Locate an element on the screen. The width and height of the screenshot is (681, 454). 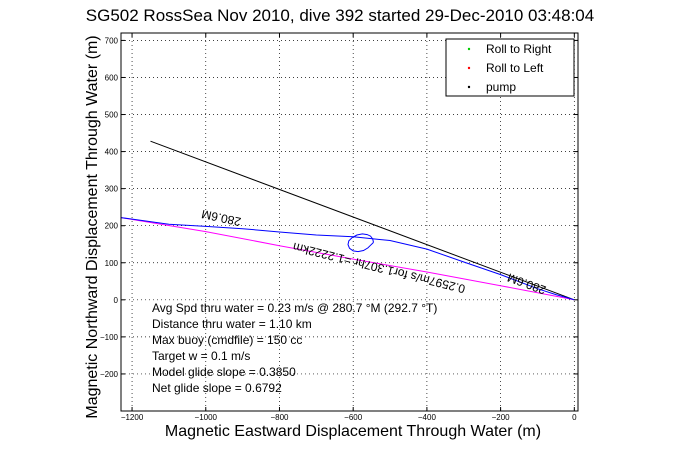
y-tick-label: 500 is located at coordinates (112, 115).